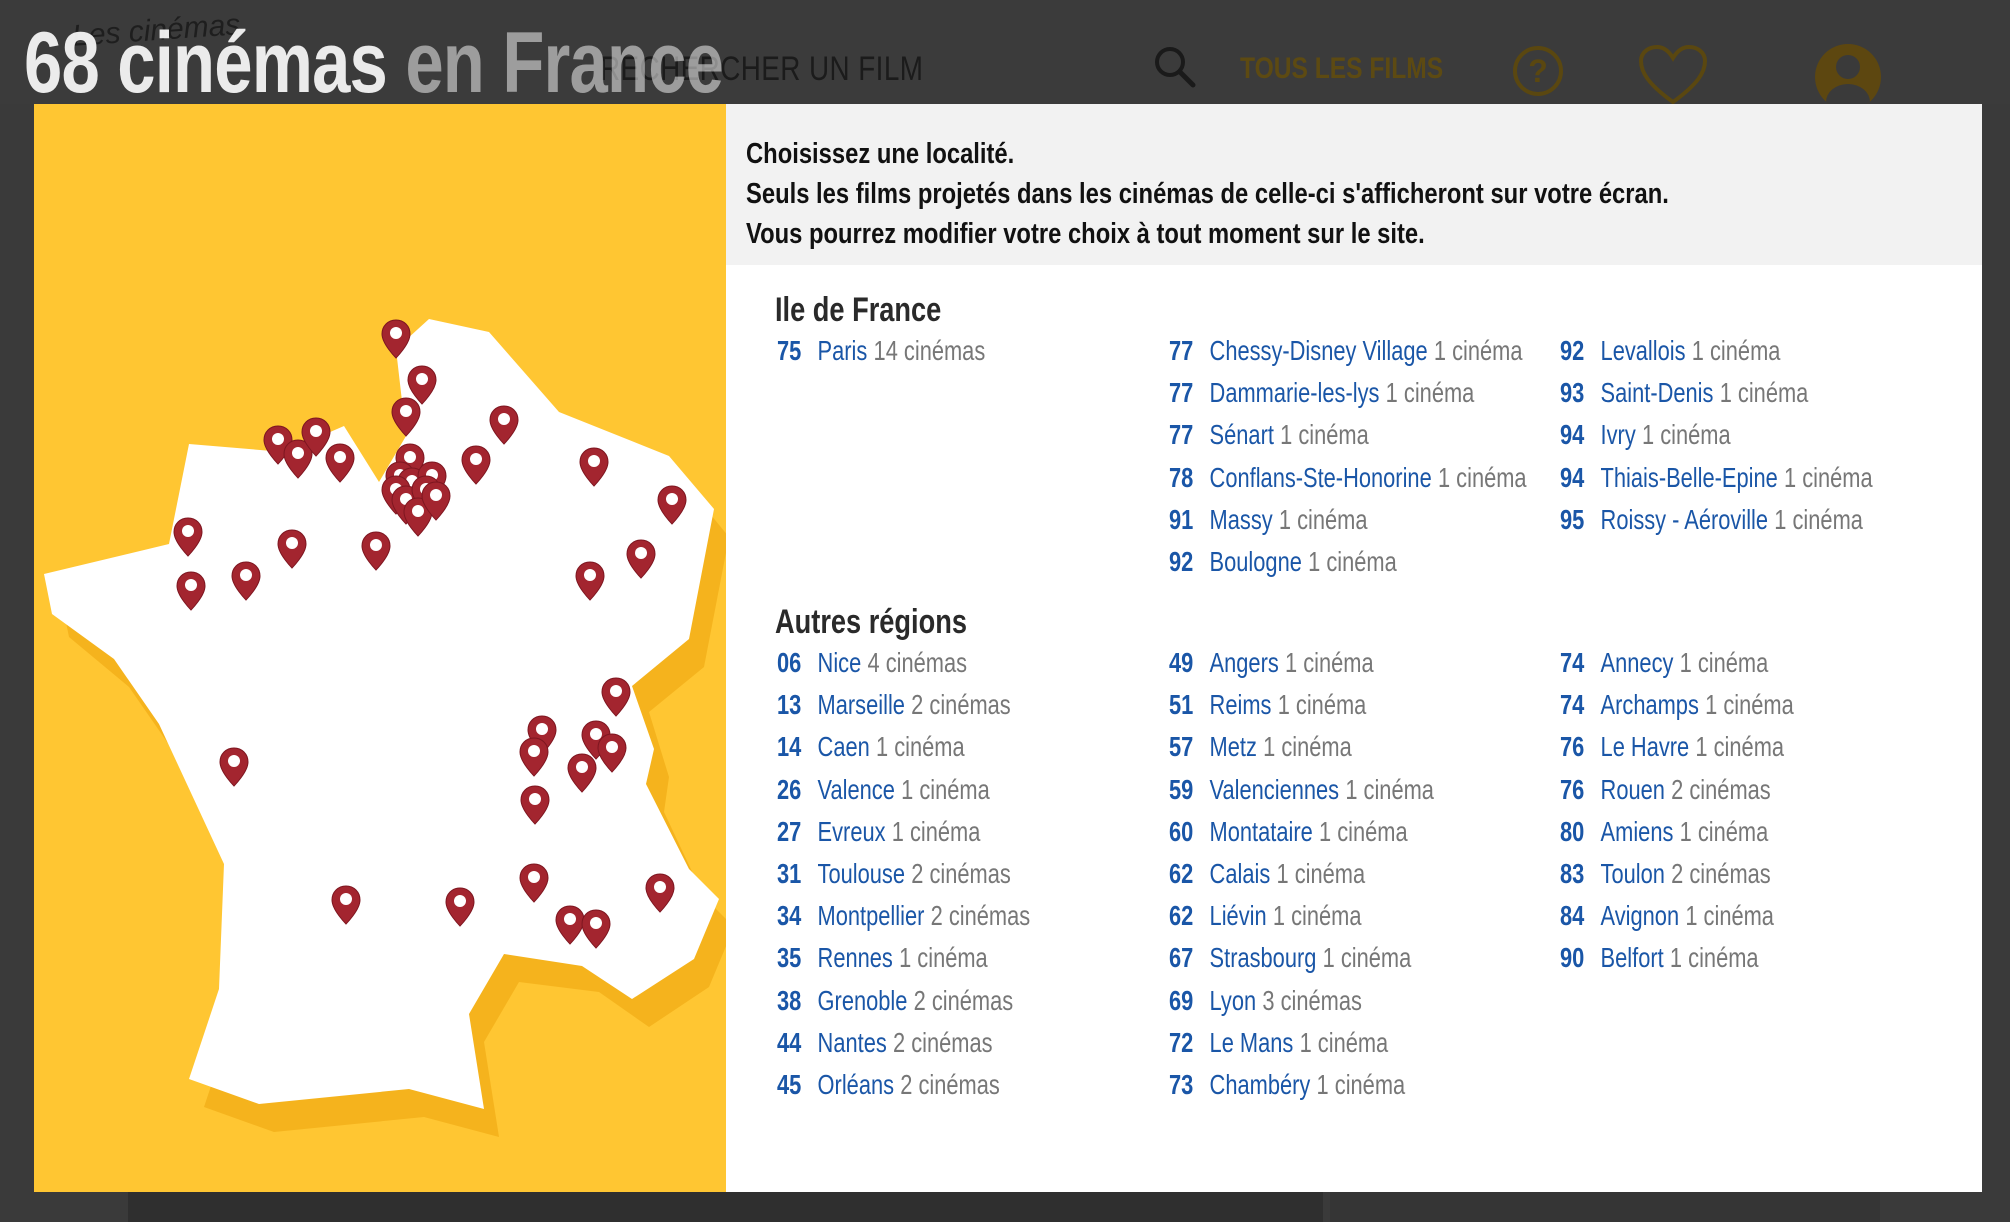 The image size is (2010, 1222). What do you see at coordinates (862, 1000) in the screenshot?
I see `city-name: Grenoble` at bounding box center [862, 1000].